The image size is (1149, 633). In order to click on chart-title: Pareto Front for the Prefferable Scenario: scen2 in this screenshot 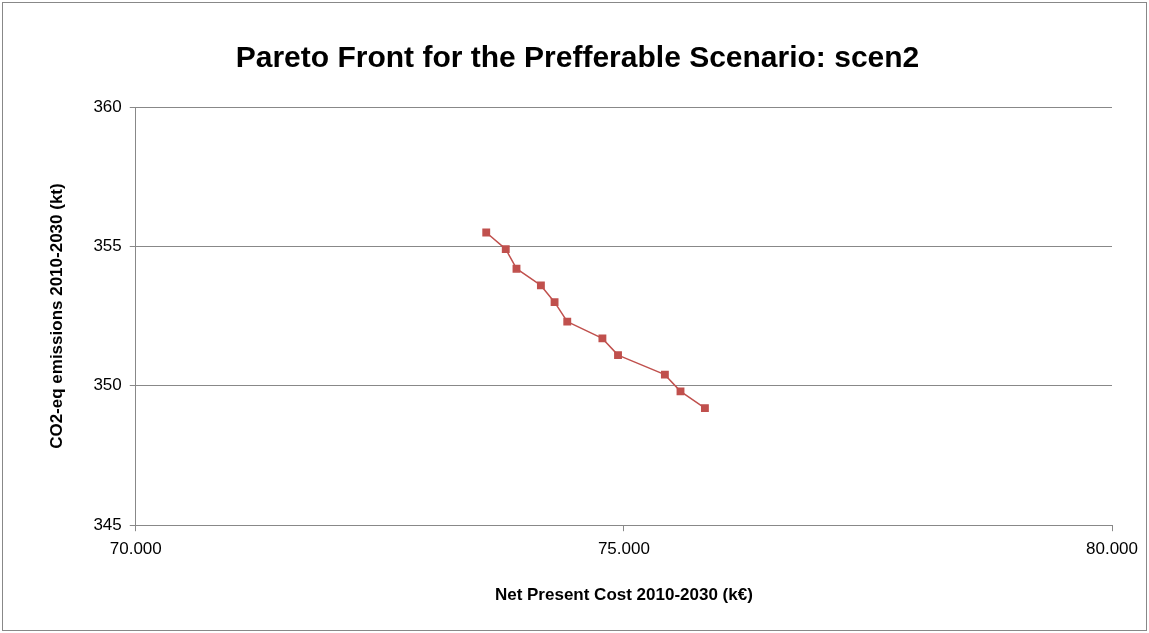, I will do `click(577, 57)`.